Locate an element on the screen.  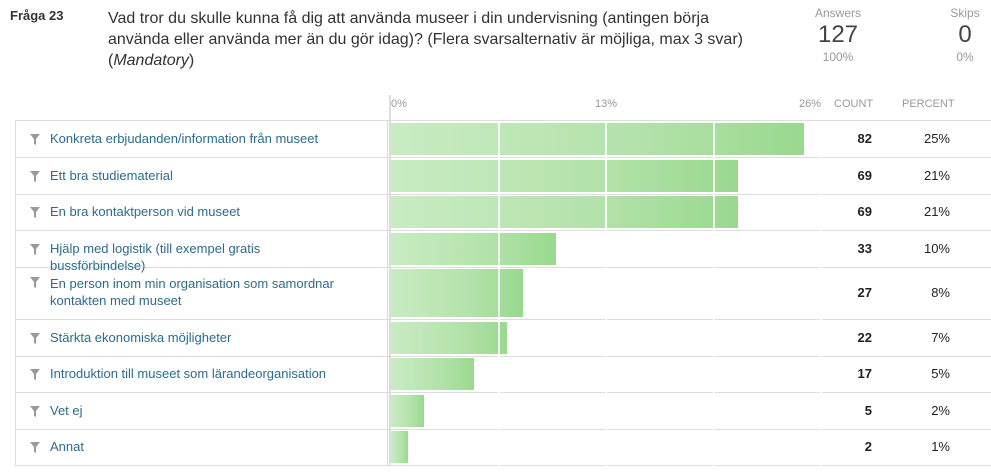
skips-label: Skips is located at coordinates (965, 13).